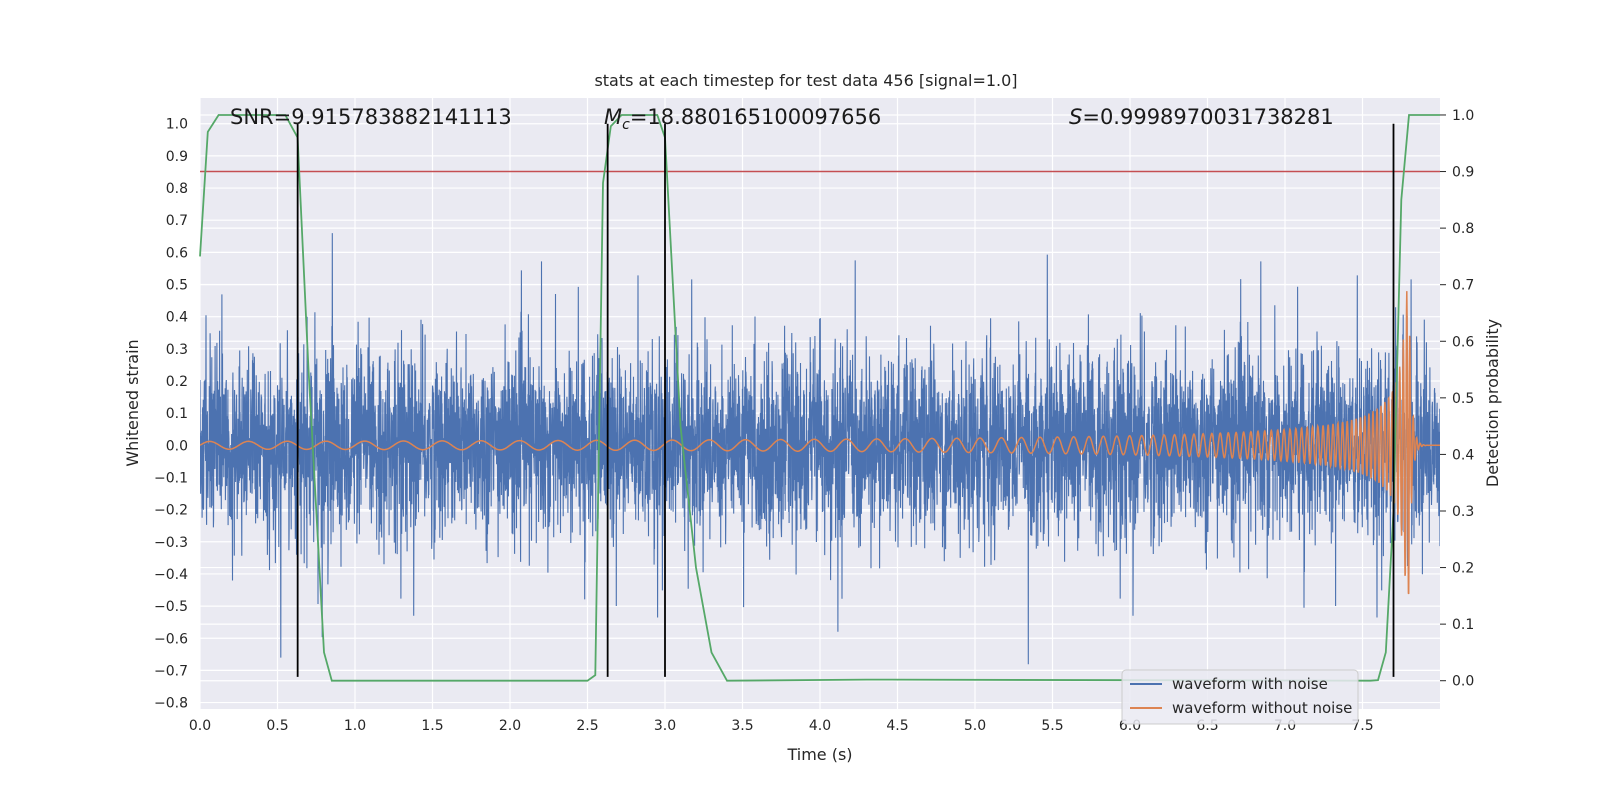 Image resolution: width=1600 pixels, height=800 pixels. What do you see at coordinates (1463, 455) in the screenshot?
I see `y-right-tick-label: 0.4` at bounding box center [1463, 455].